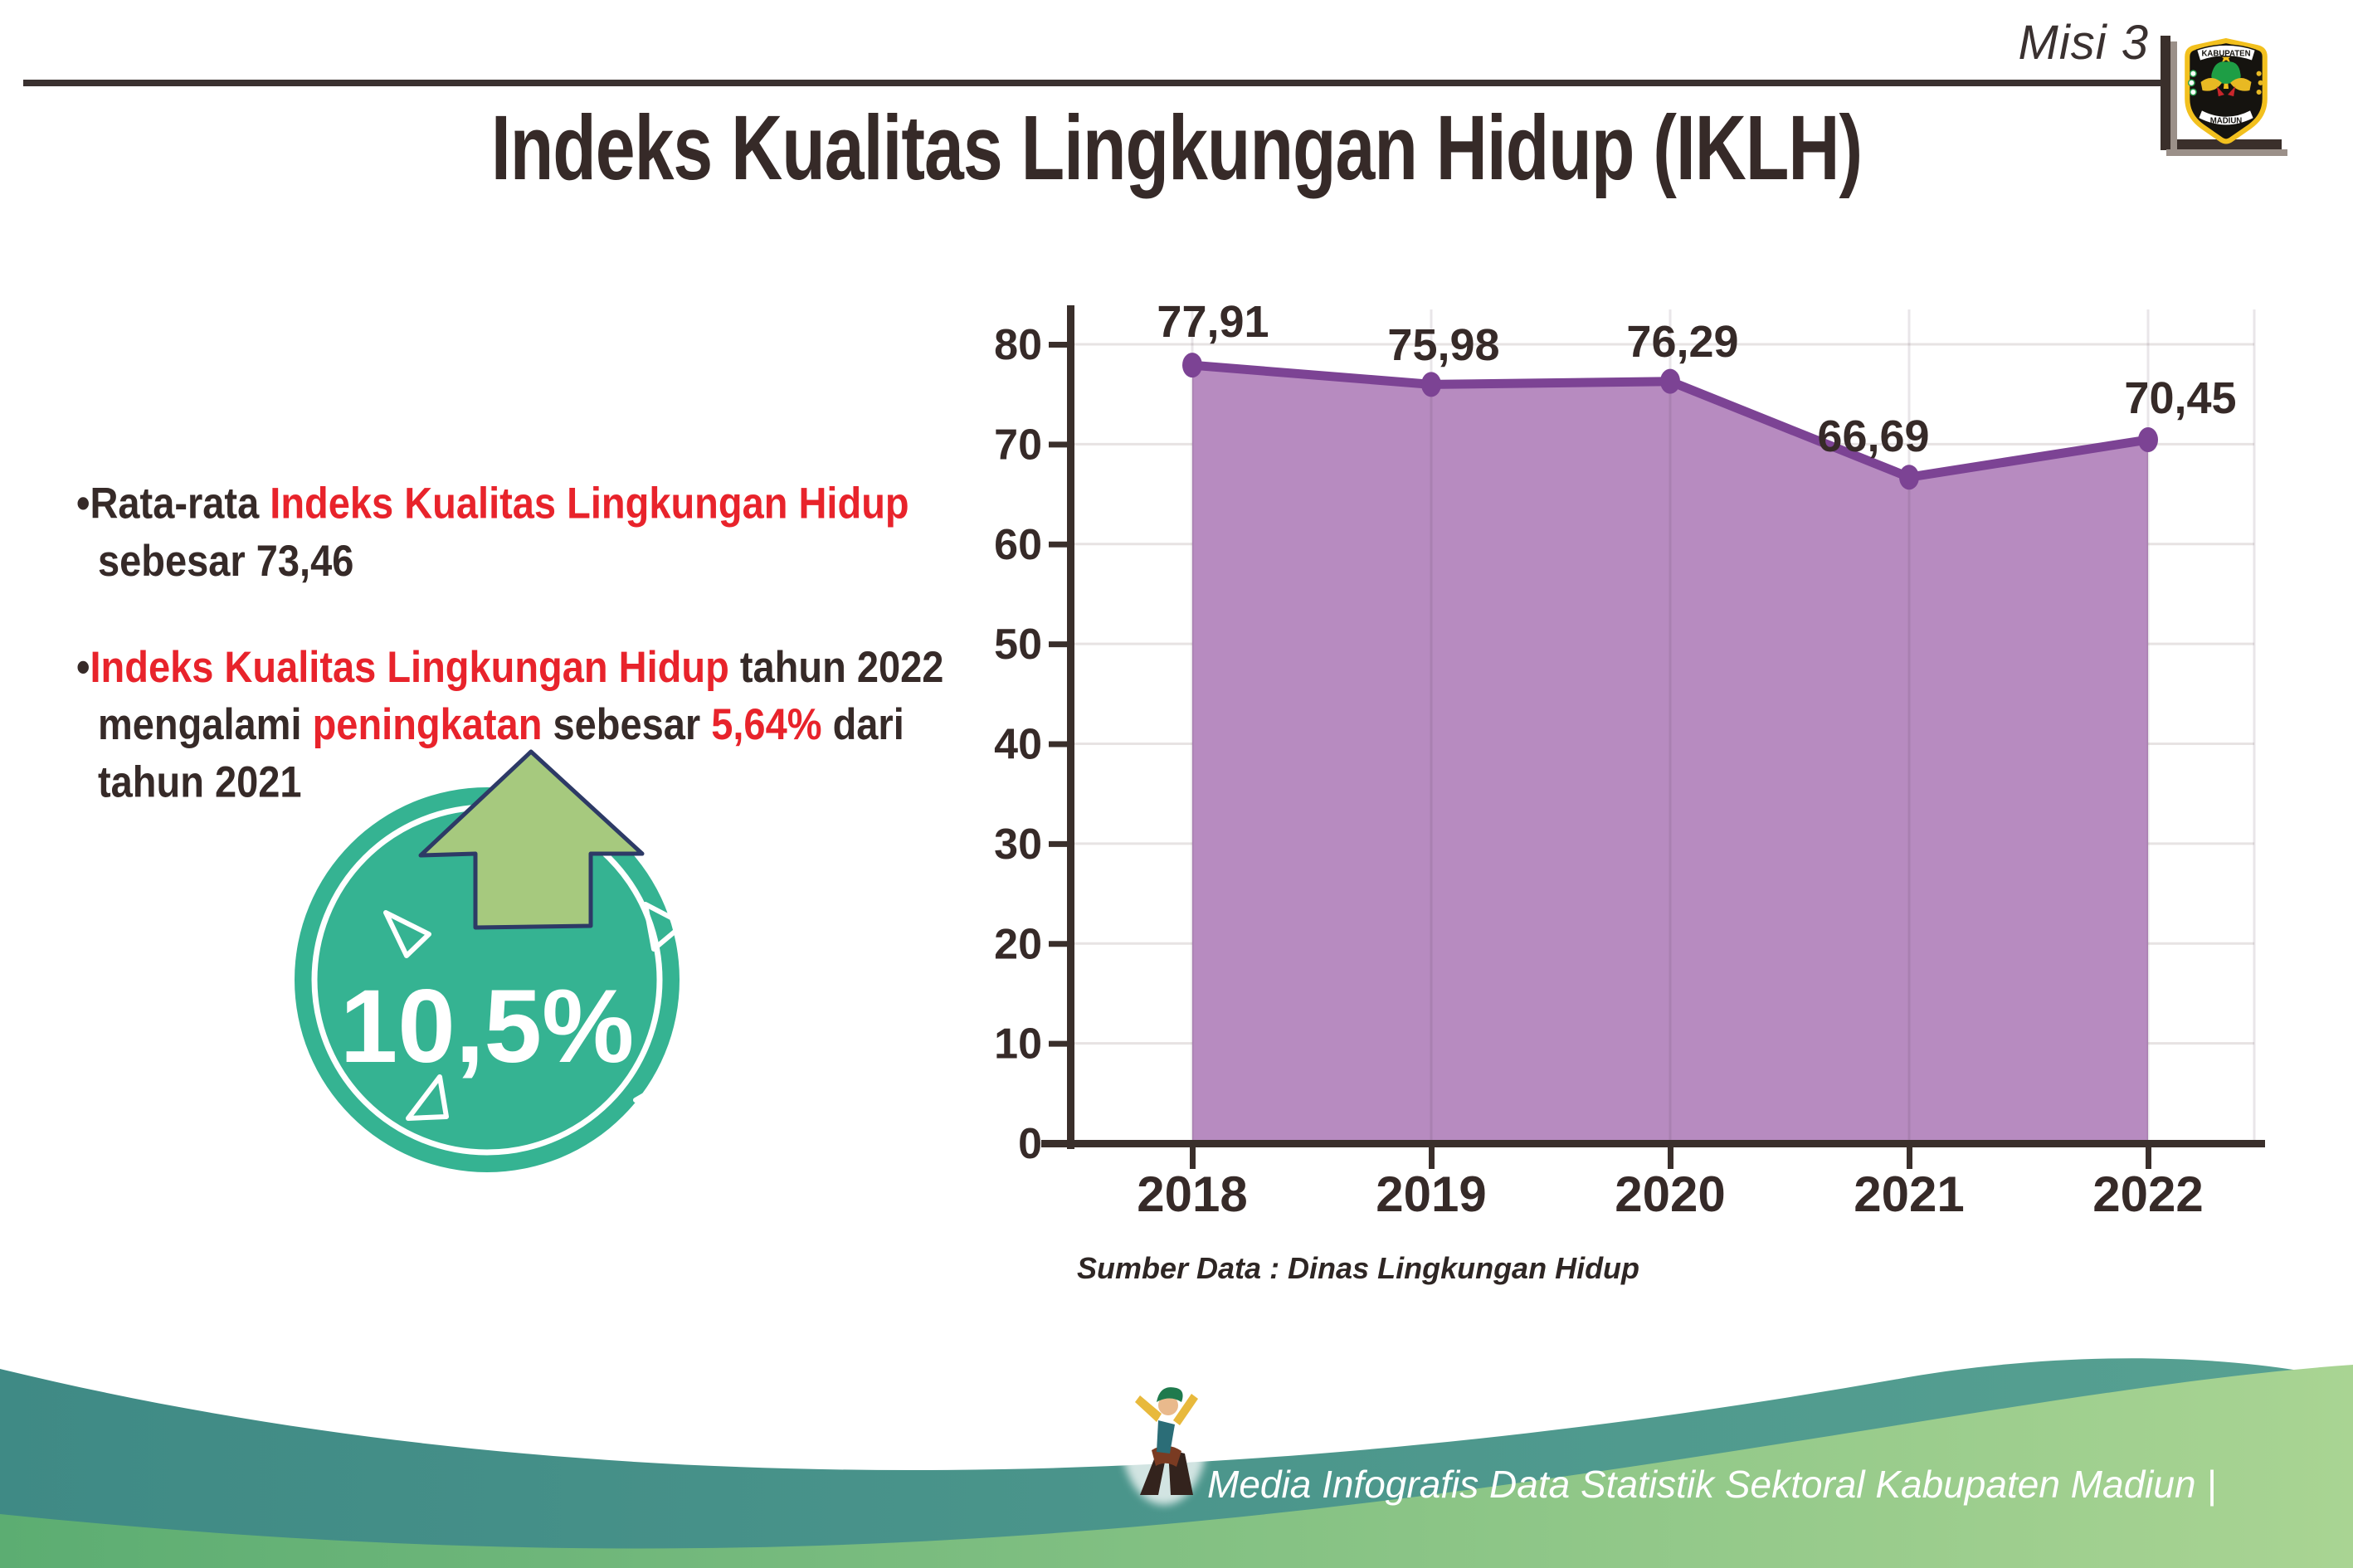  Describe the element at coordinates (2221, 144) in the screenshot. I see `logo-frame-horizontal` at that location.